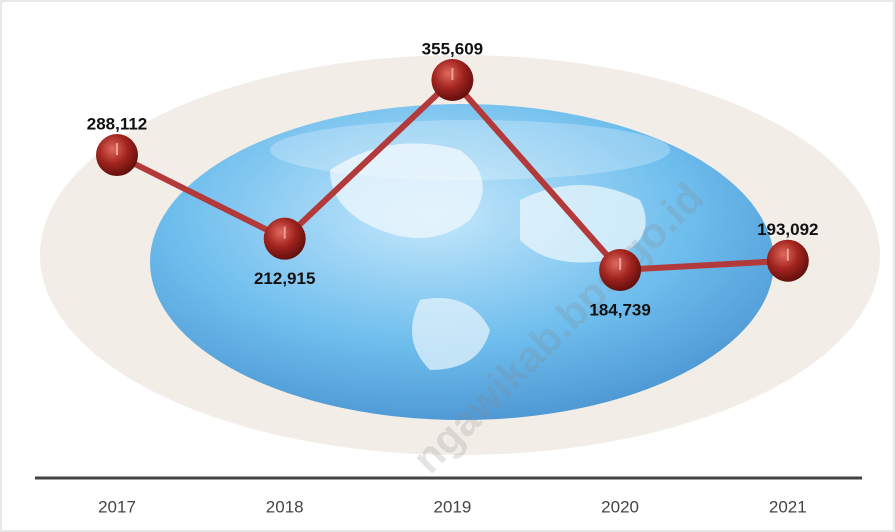 The width and height of the screenshot is (895, 532). I want to click on x-tick-label: 2020, so click(620, 506).